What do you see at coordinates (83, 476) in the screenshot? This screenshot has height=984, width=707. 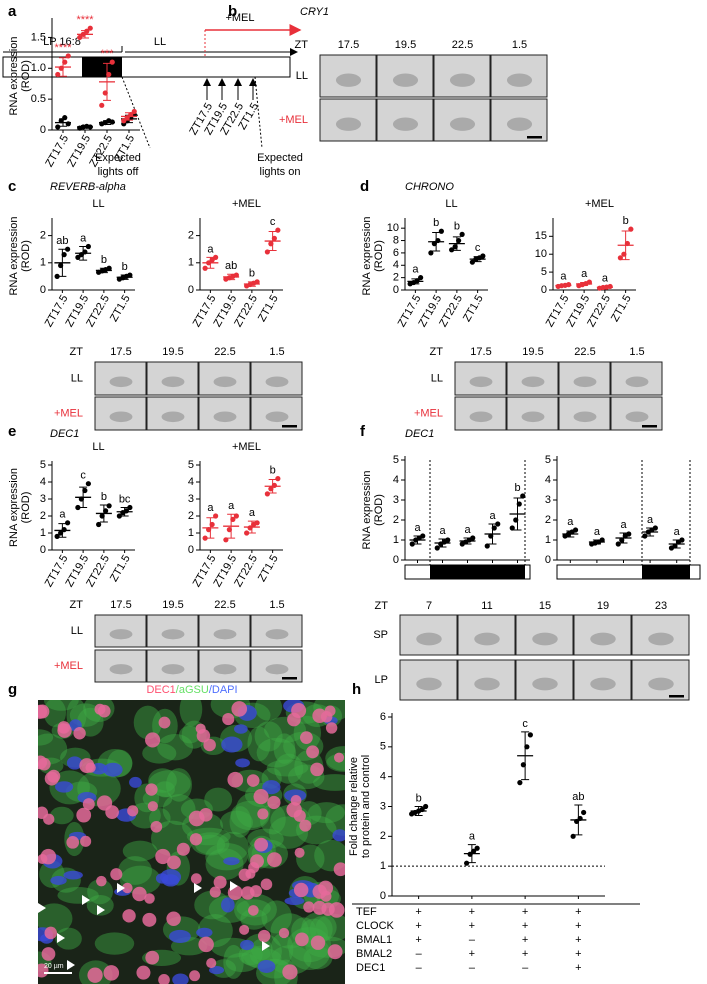 I see `significance-label: c` at bounding box center [83, 476].